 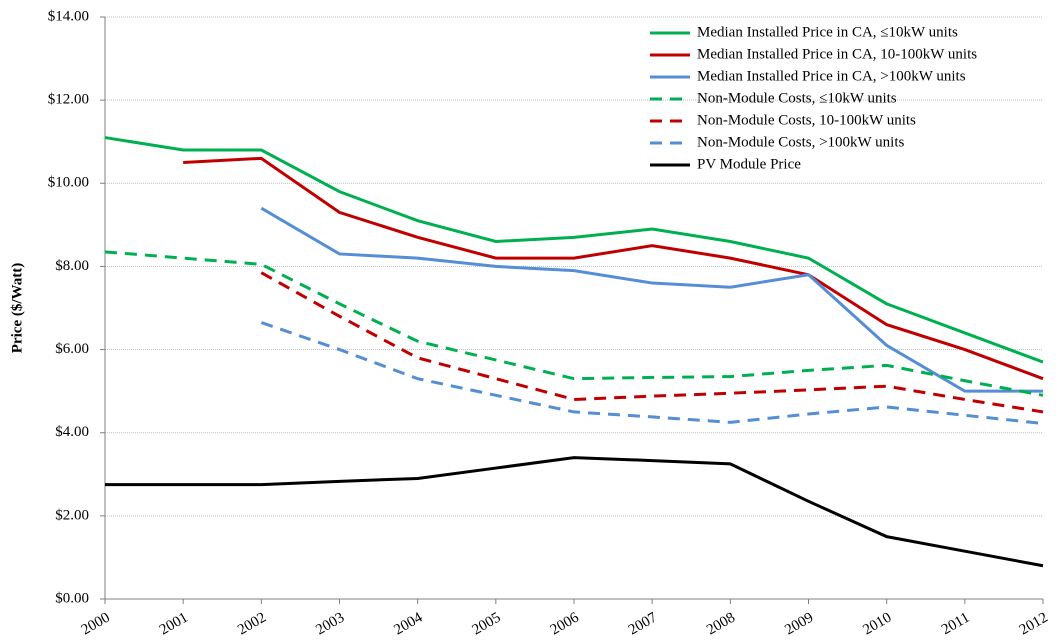 What do you see at coordinates (652, 373) in the screenshot?
I see `series-line` at bounding box center [652, 373].